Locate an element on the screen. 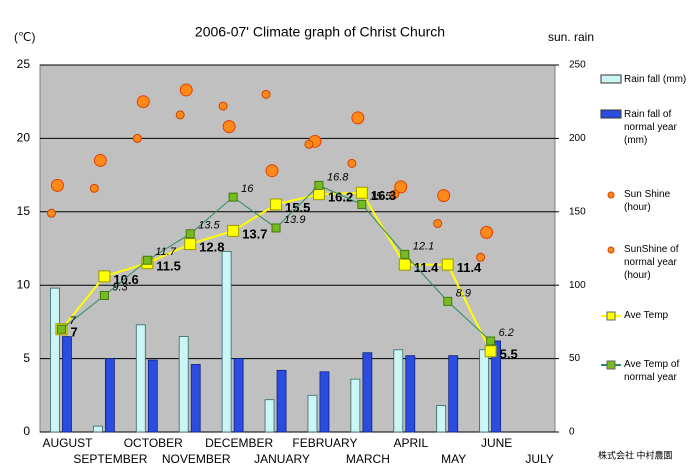 Image resolution: width=700 pixels, height=473 pixels. y2-unit: sun. rain is located at coordinates (571, 37).